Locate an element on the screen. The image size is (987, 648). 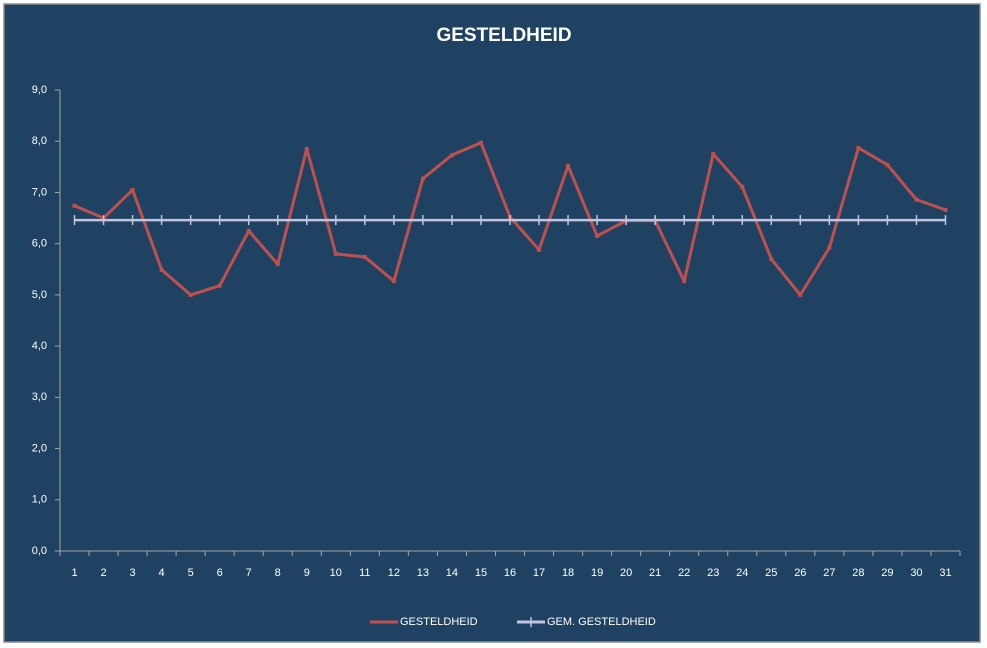
x-tick-label: 28 is located at coordinates (858, 573).